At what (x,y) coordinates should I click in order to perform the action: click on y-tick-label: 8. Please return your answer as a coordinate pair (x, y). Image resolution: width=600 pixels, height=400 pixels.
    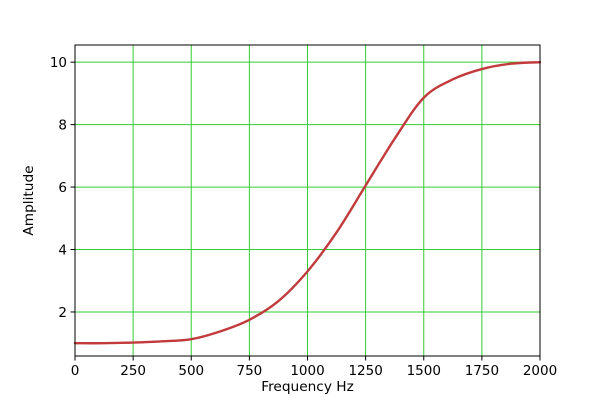
    Looking at the image, I should click on (62, 125).